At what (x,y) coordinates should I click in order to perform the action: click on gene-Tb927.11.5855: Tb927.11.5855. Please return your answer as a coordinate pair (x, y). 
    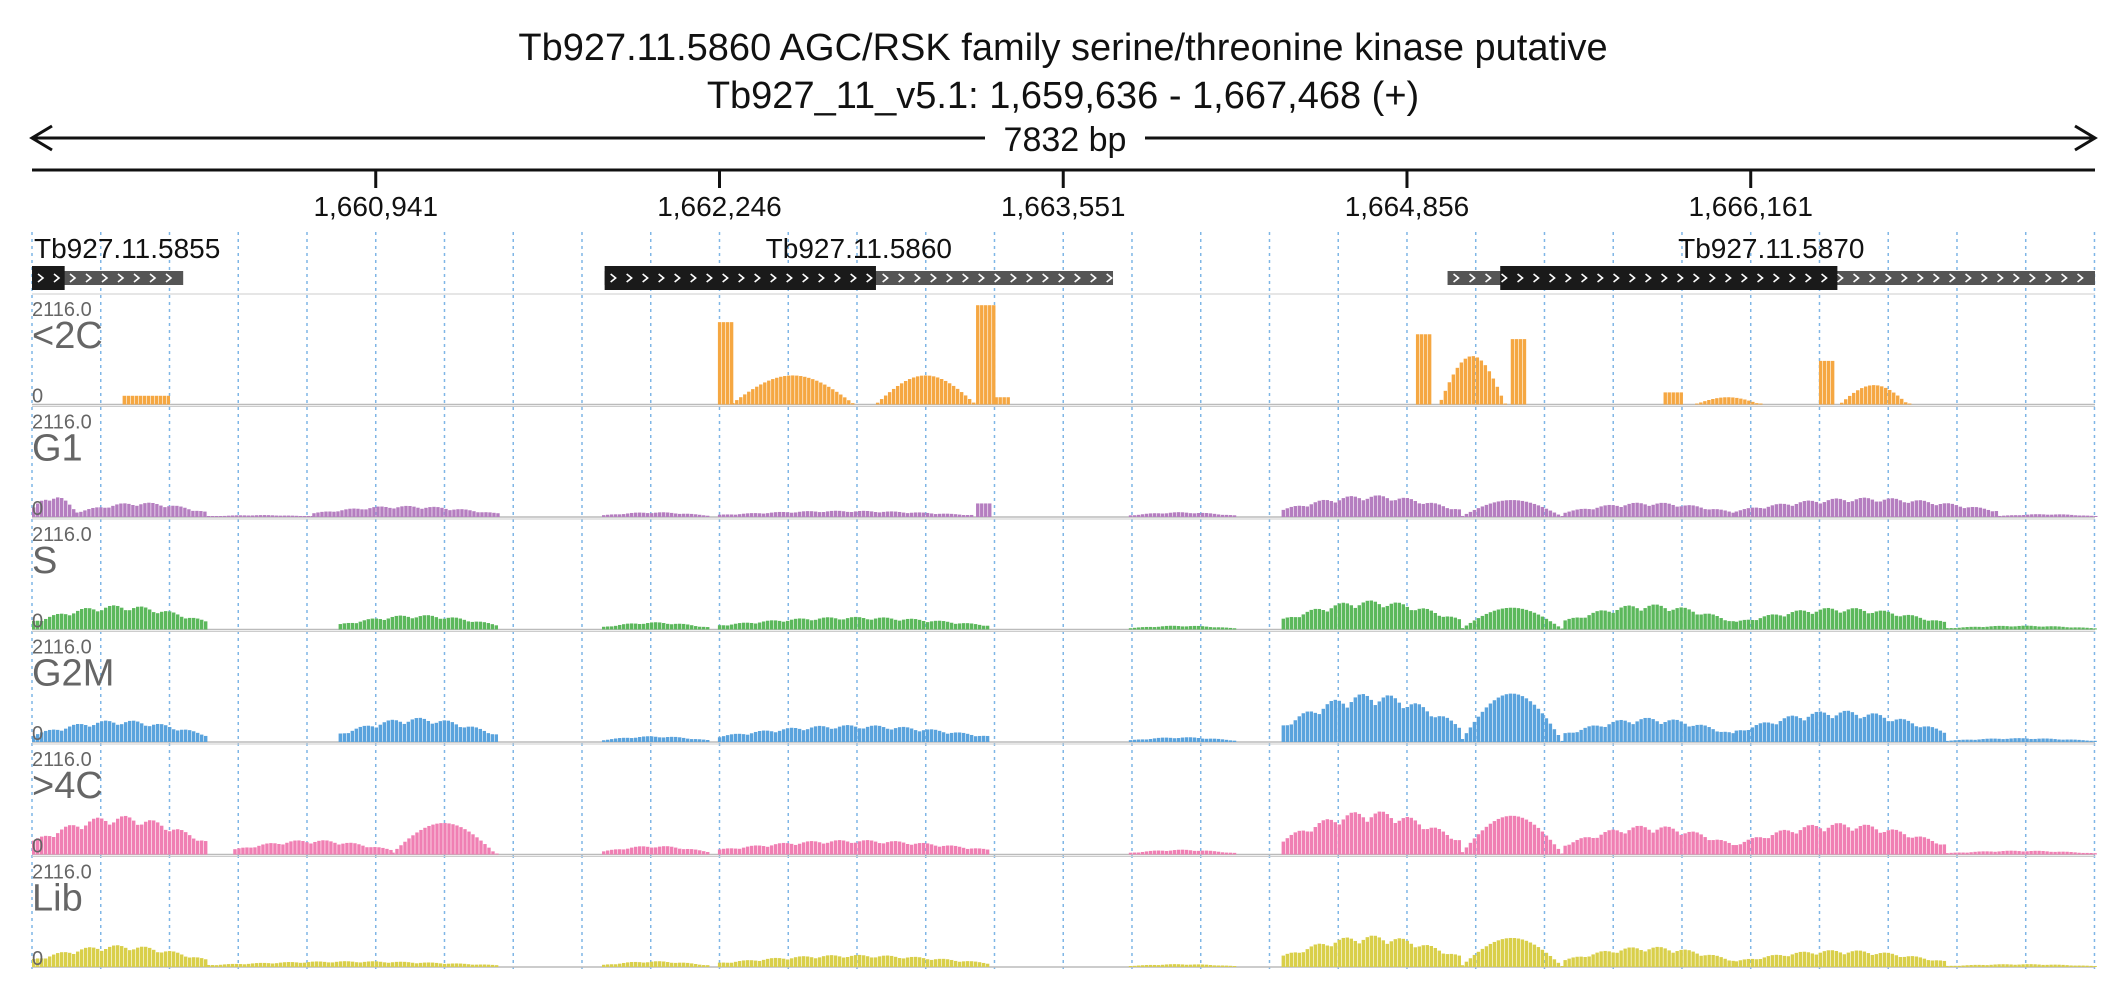
    Looking at the image, I should click on (126, 261).